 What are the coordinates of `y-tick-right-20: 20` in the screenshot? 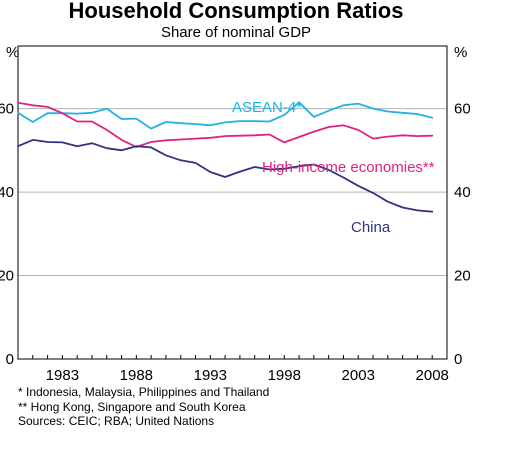 It's located at (462, 276).